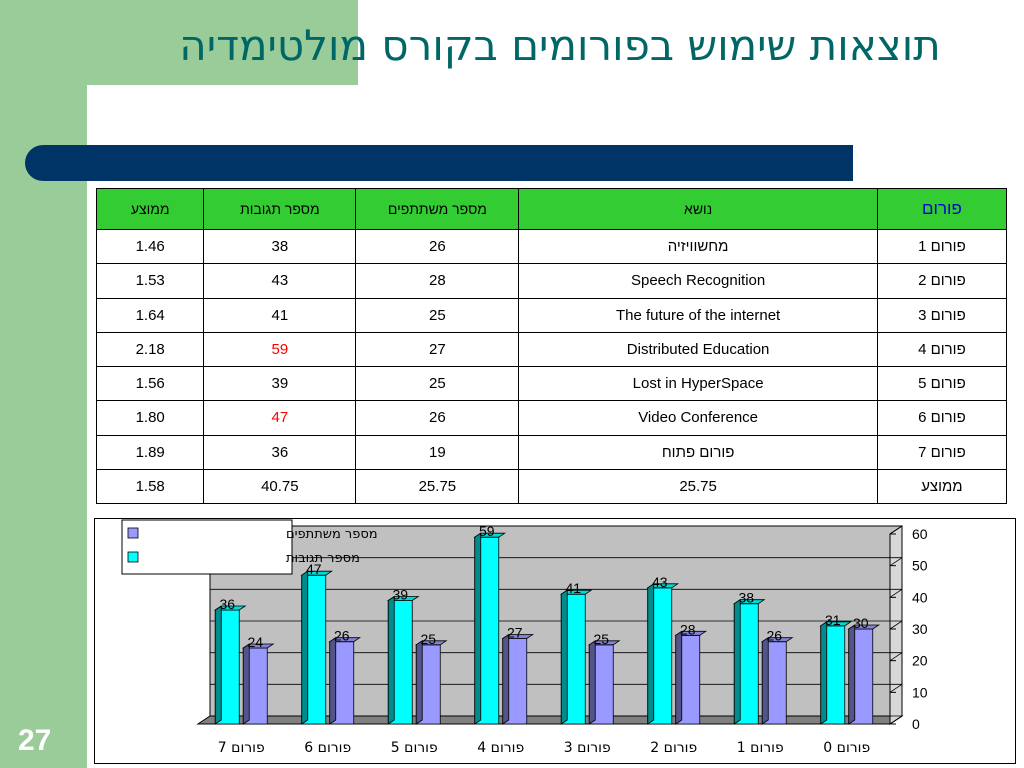 This screenshot has width=1024, height=768. Describe the element at coordinates (920, 629) in the screenshot. I see `y-tick-label: 30` at that location.